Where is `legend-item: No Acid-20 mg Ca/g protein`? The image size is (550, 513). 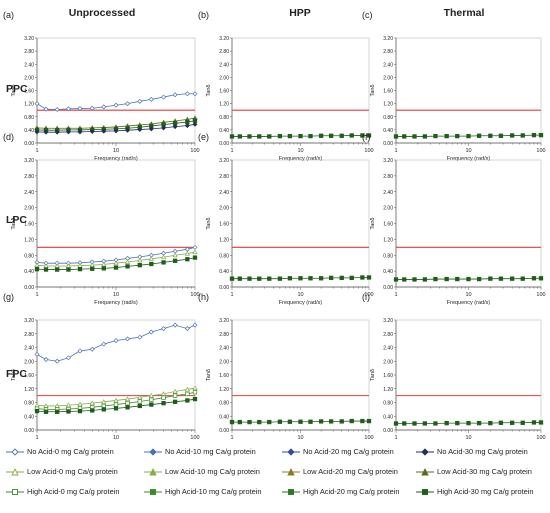
legend-item: No Acid-20 mg Ca/g protein is located at coordinates (338, 451).